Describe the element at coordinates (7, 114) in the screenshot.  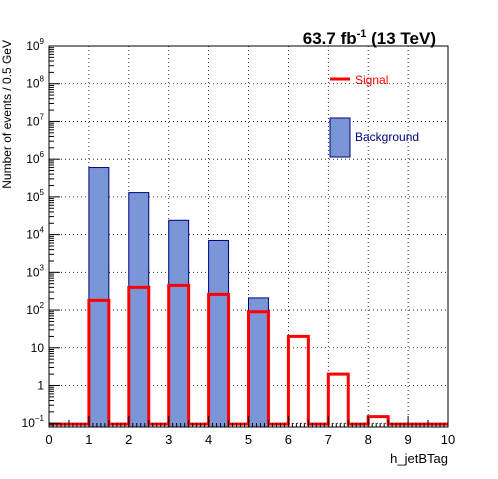
I see `y-axis-label: Number of events / 0.5 GeV` at that location.